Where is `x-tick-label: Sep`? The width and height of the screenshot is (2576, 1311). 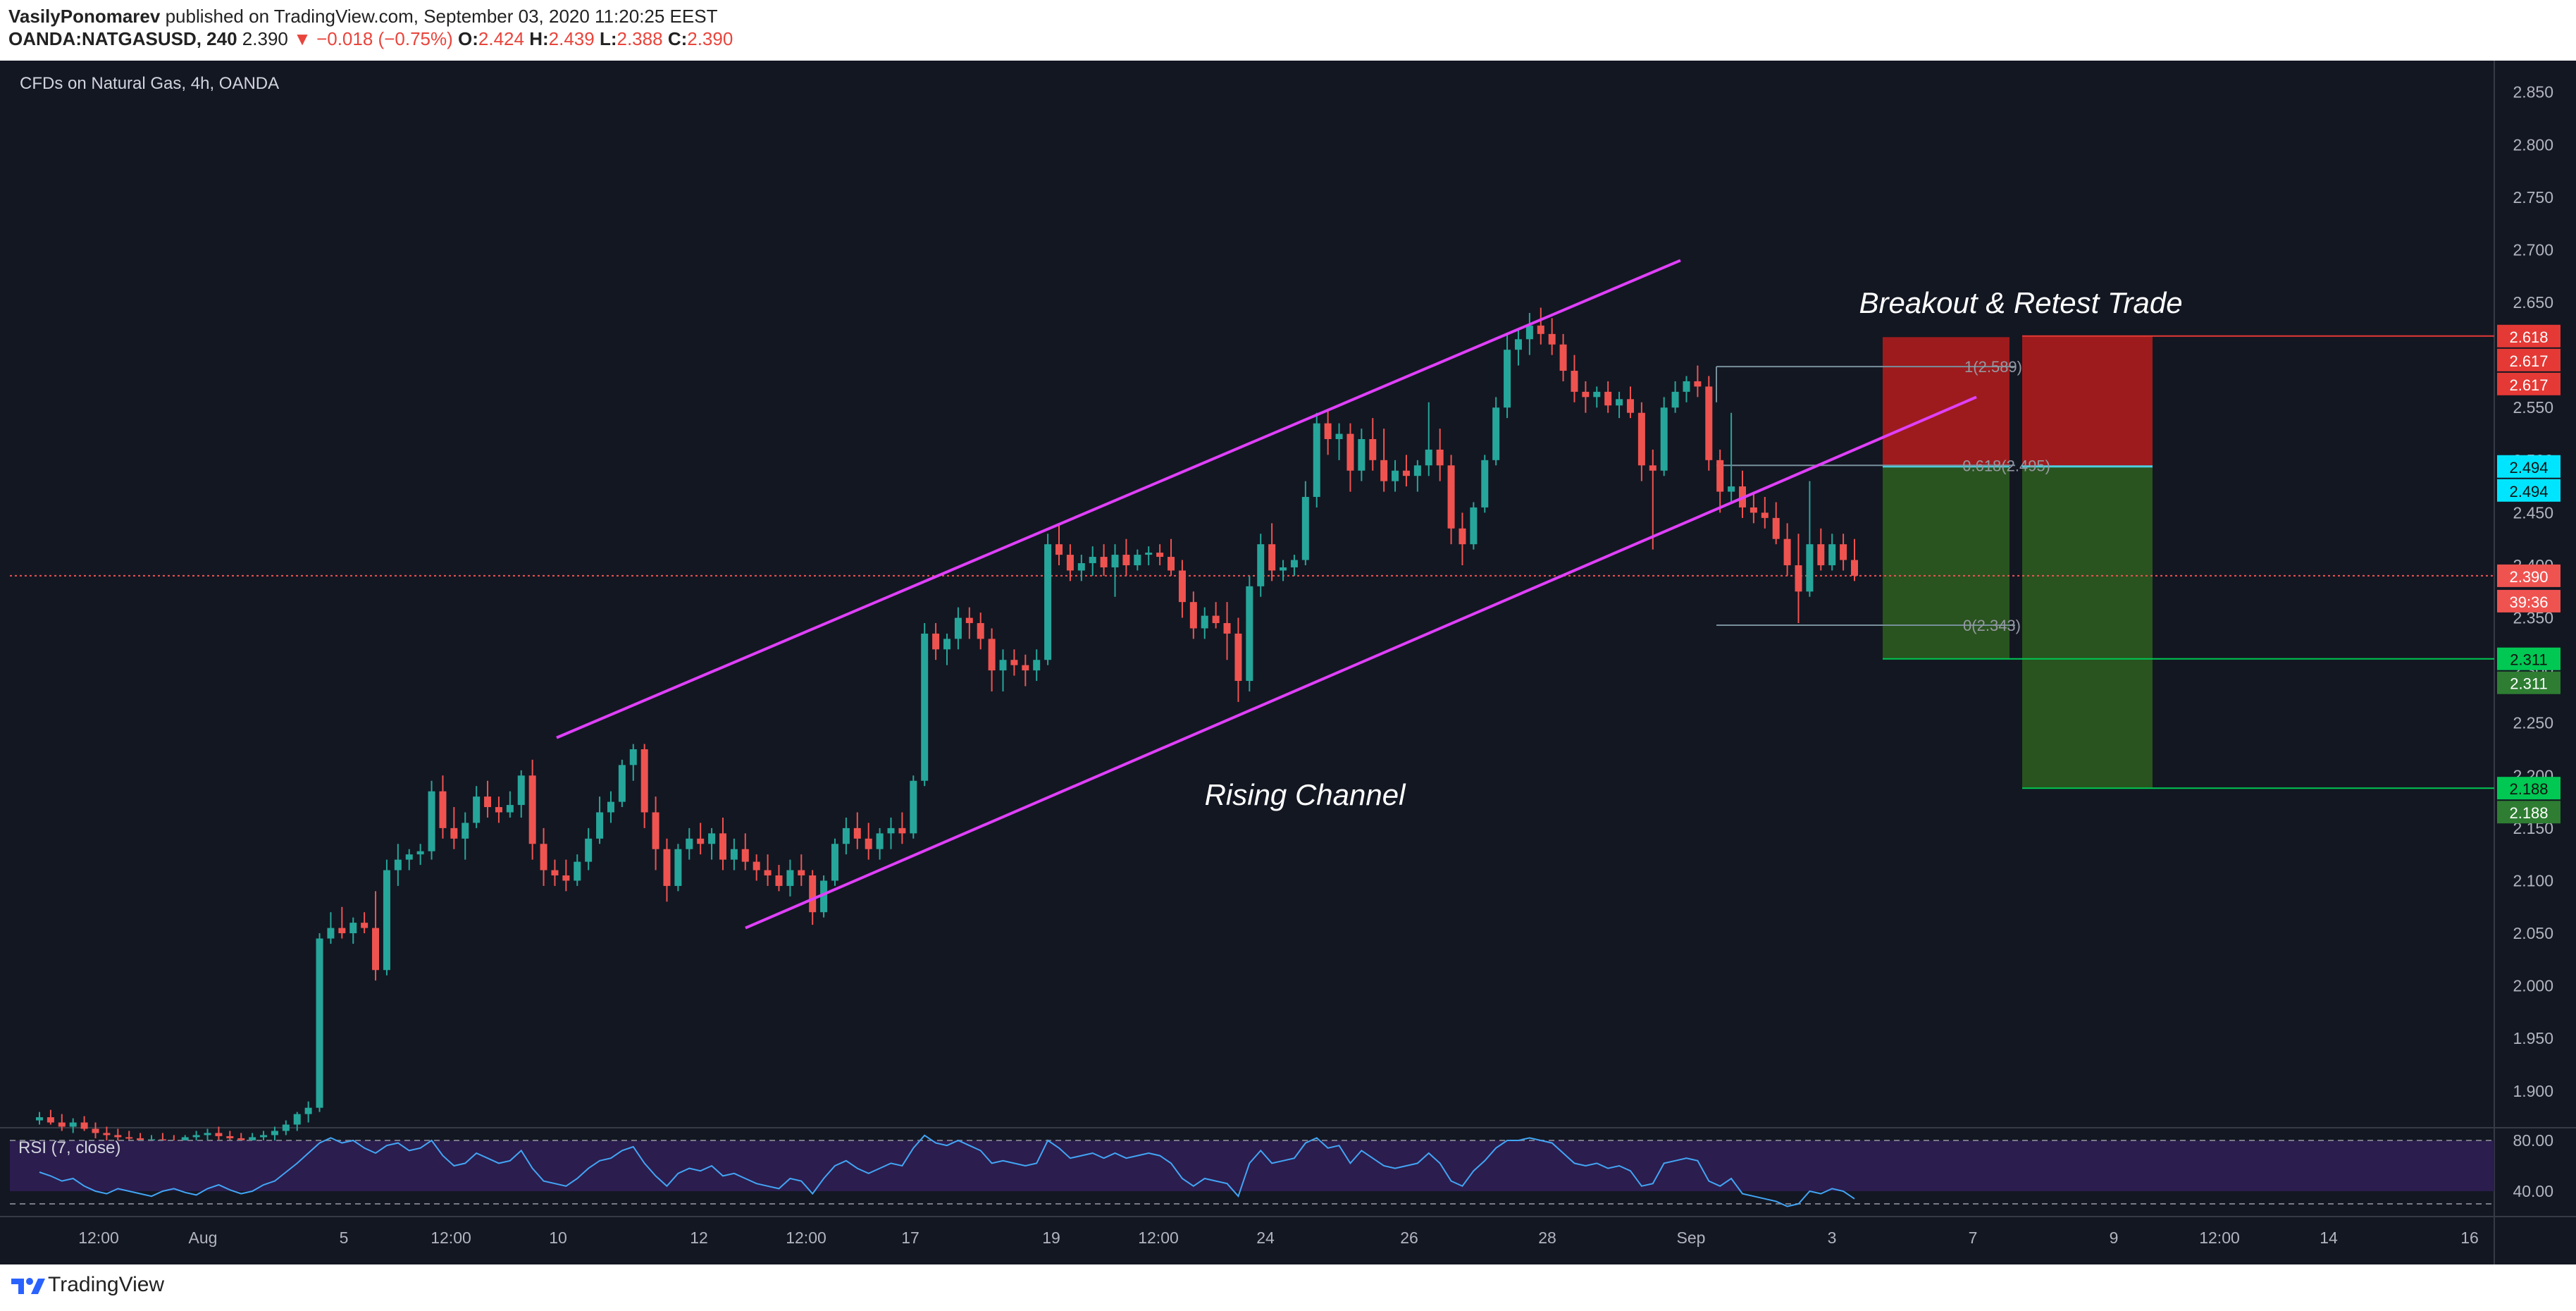 x-tick-label: Sep is located at coordinates (1691, 1238).